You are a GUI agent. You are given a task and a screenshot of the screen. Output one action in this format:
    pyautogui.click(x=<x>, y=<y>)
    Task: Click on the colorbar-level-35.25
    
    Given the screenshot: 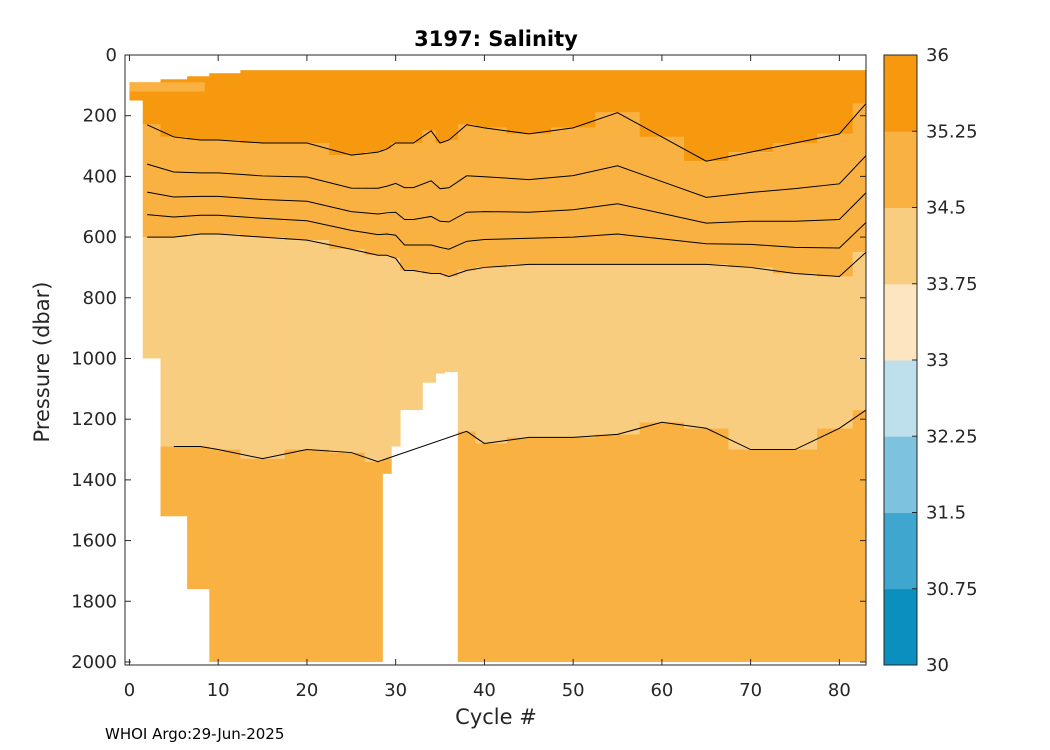 What is the action you would take?
    pyautogui.click(x=900, y=93)
    